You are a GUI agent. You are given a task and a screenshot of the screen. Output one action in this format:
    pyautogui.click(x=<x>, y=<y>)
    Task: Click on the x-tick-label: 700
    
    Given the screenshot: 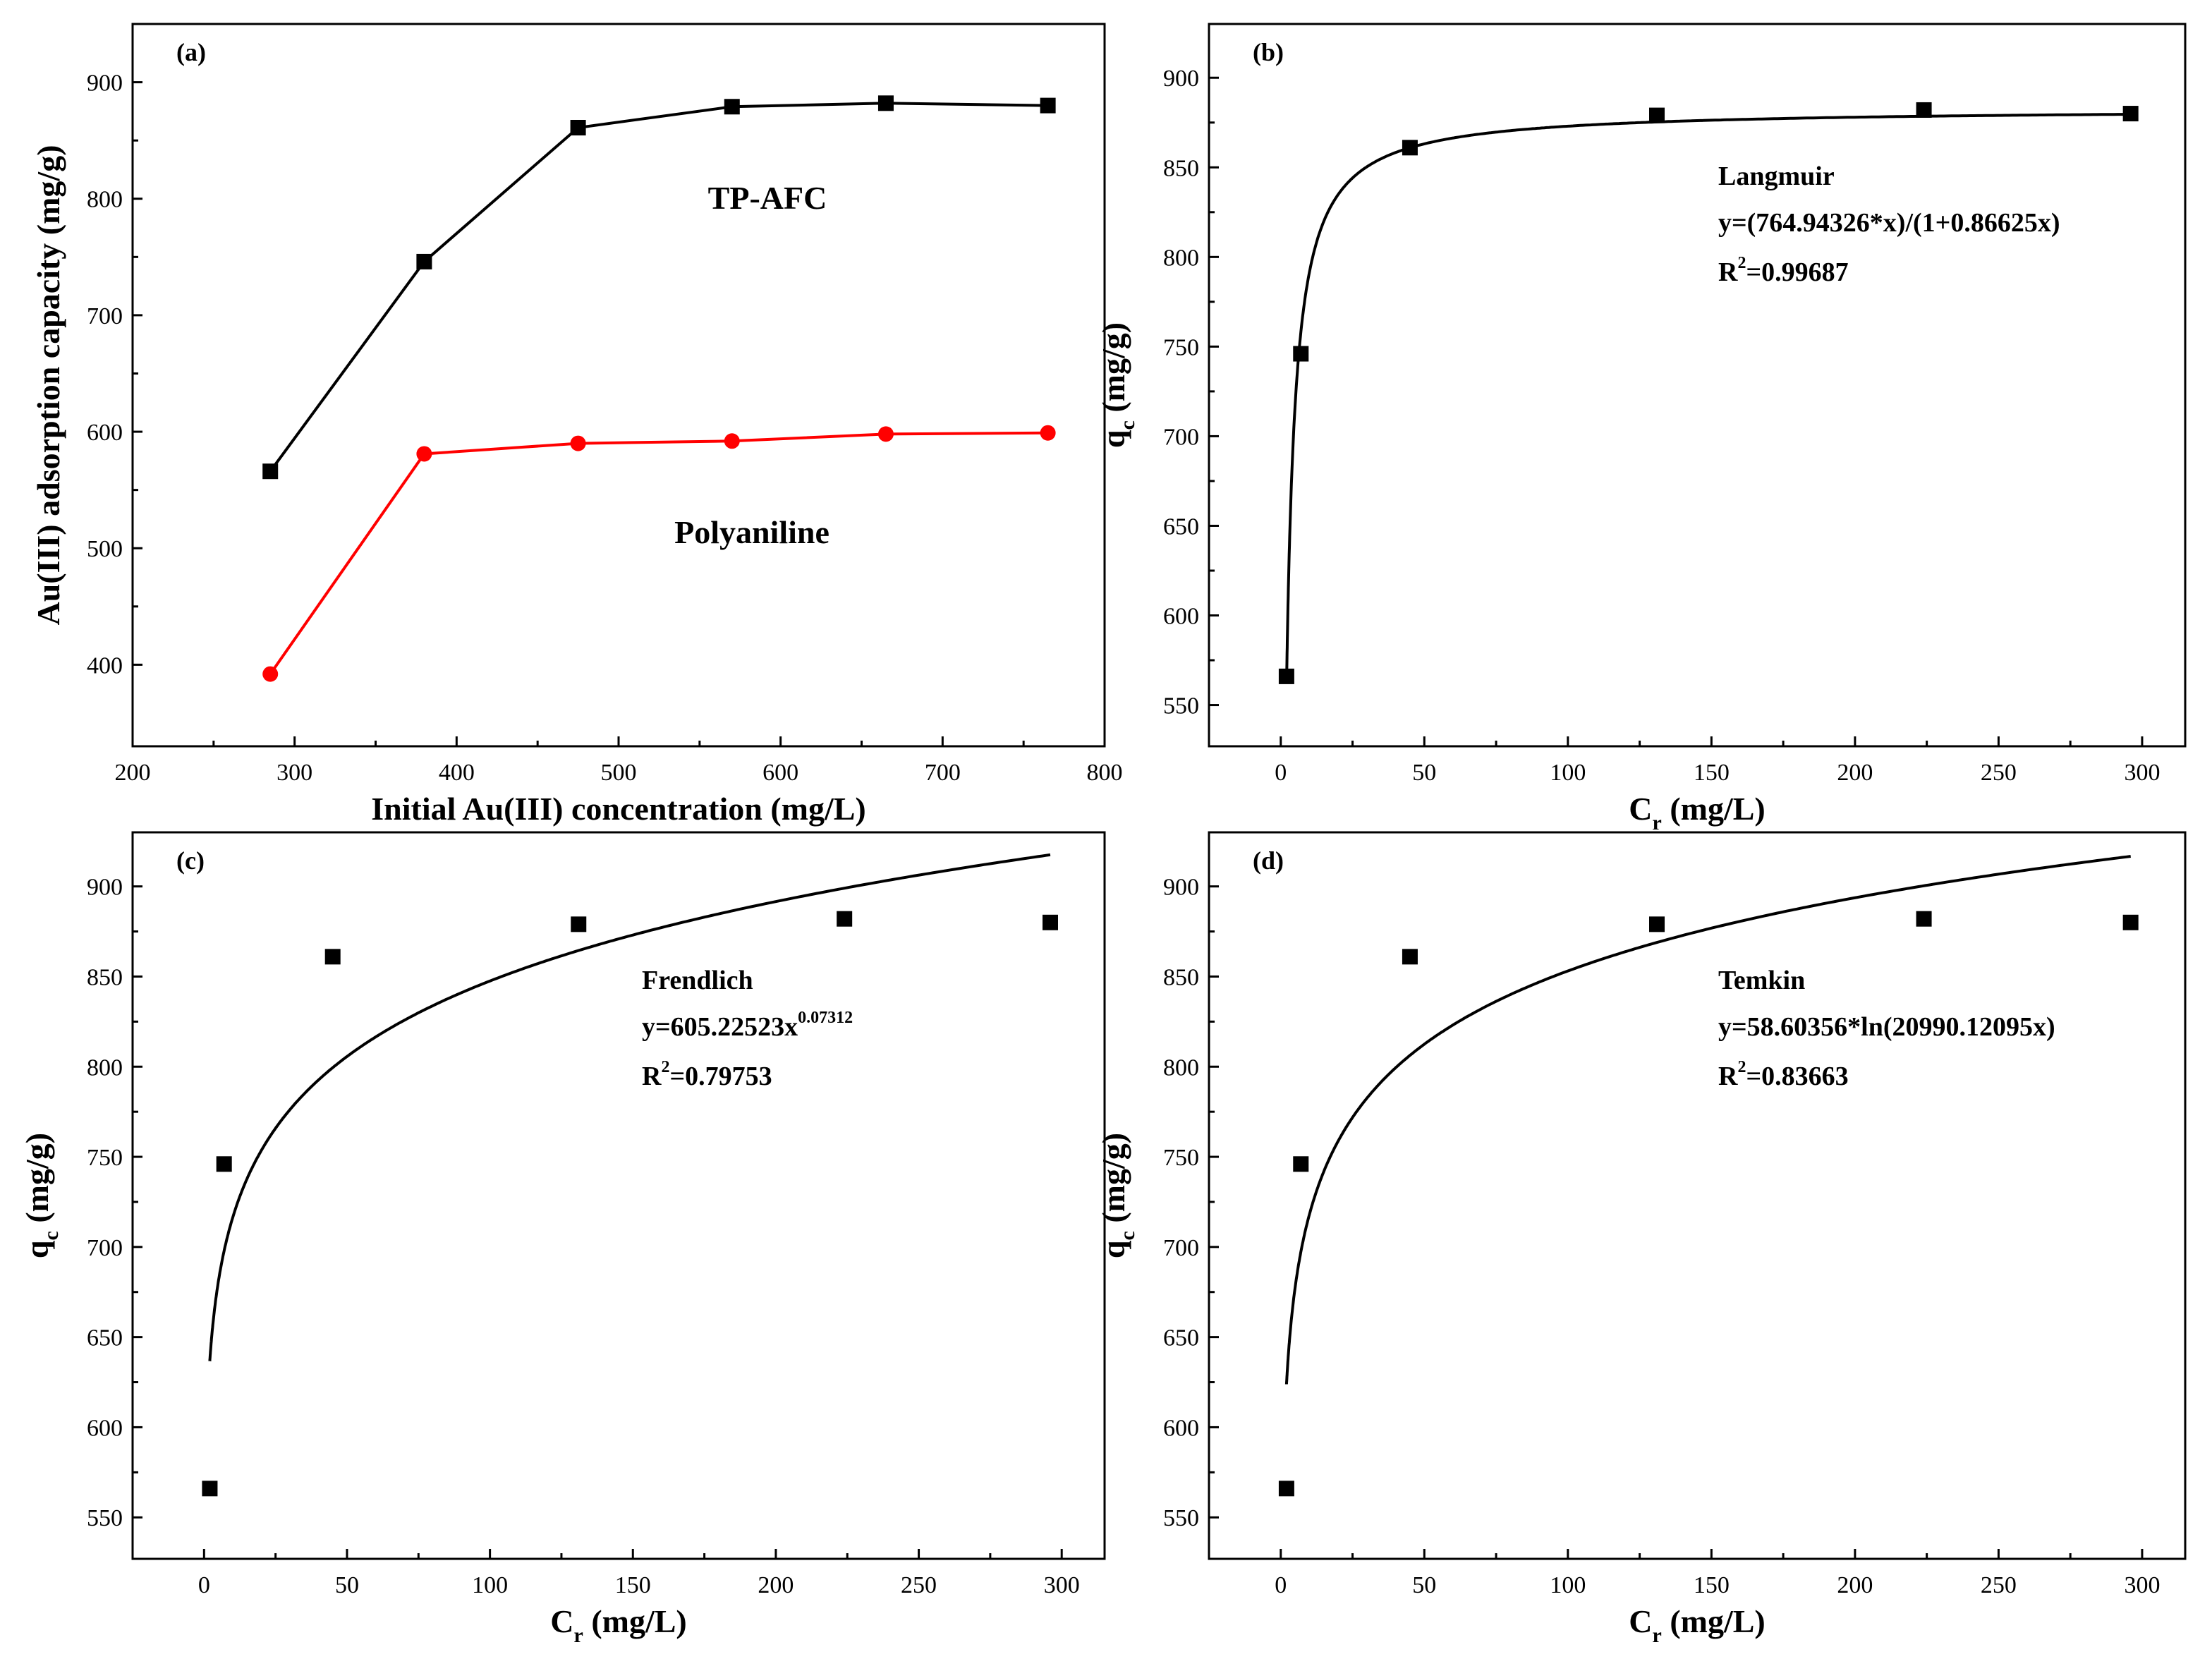 What is the action you would take?
    pyautogui.click(x=943, y=773)
    